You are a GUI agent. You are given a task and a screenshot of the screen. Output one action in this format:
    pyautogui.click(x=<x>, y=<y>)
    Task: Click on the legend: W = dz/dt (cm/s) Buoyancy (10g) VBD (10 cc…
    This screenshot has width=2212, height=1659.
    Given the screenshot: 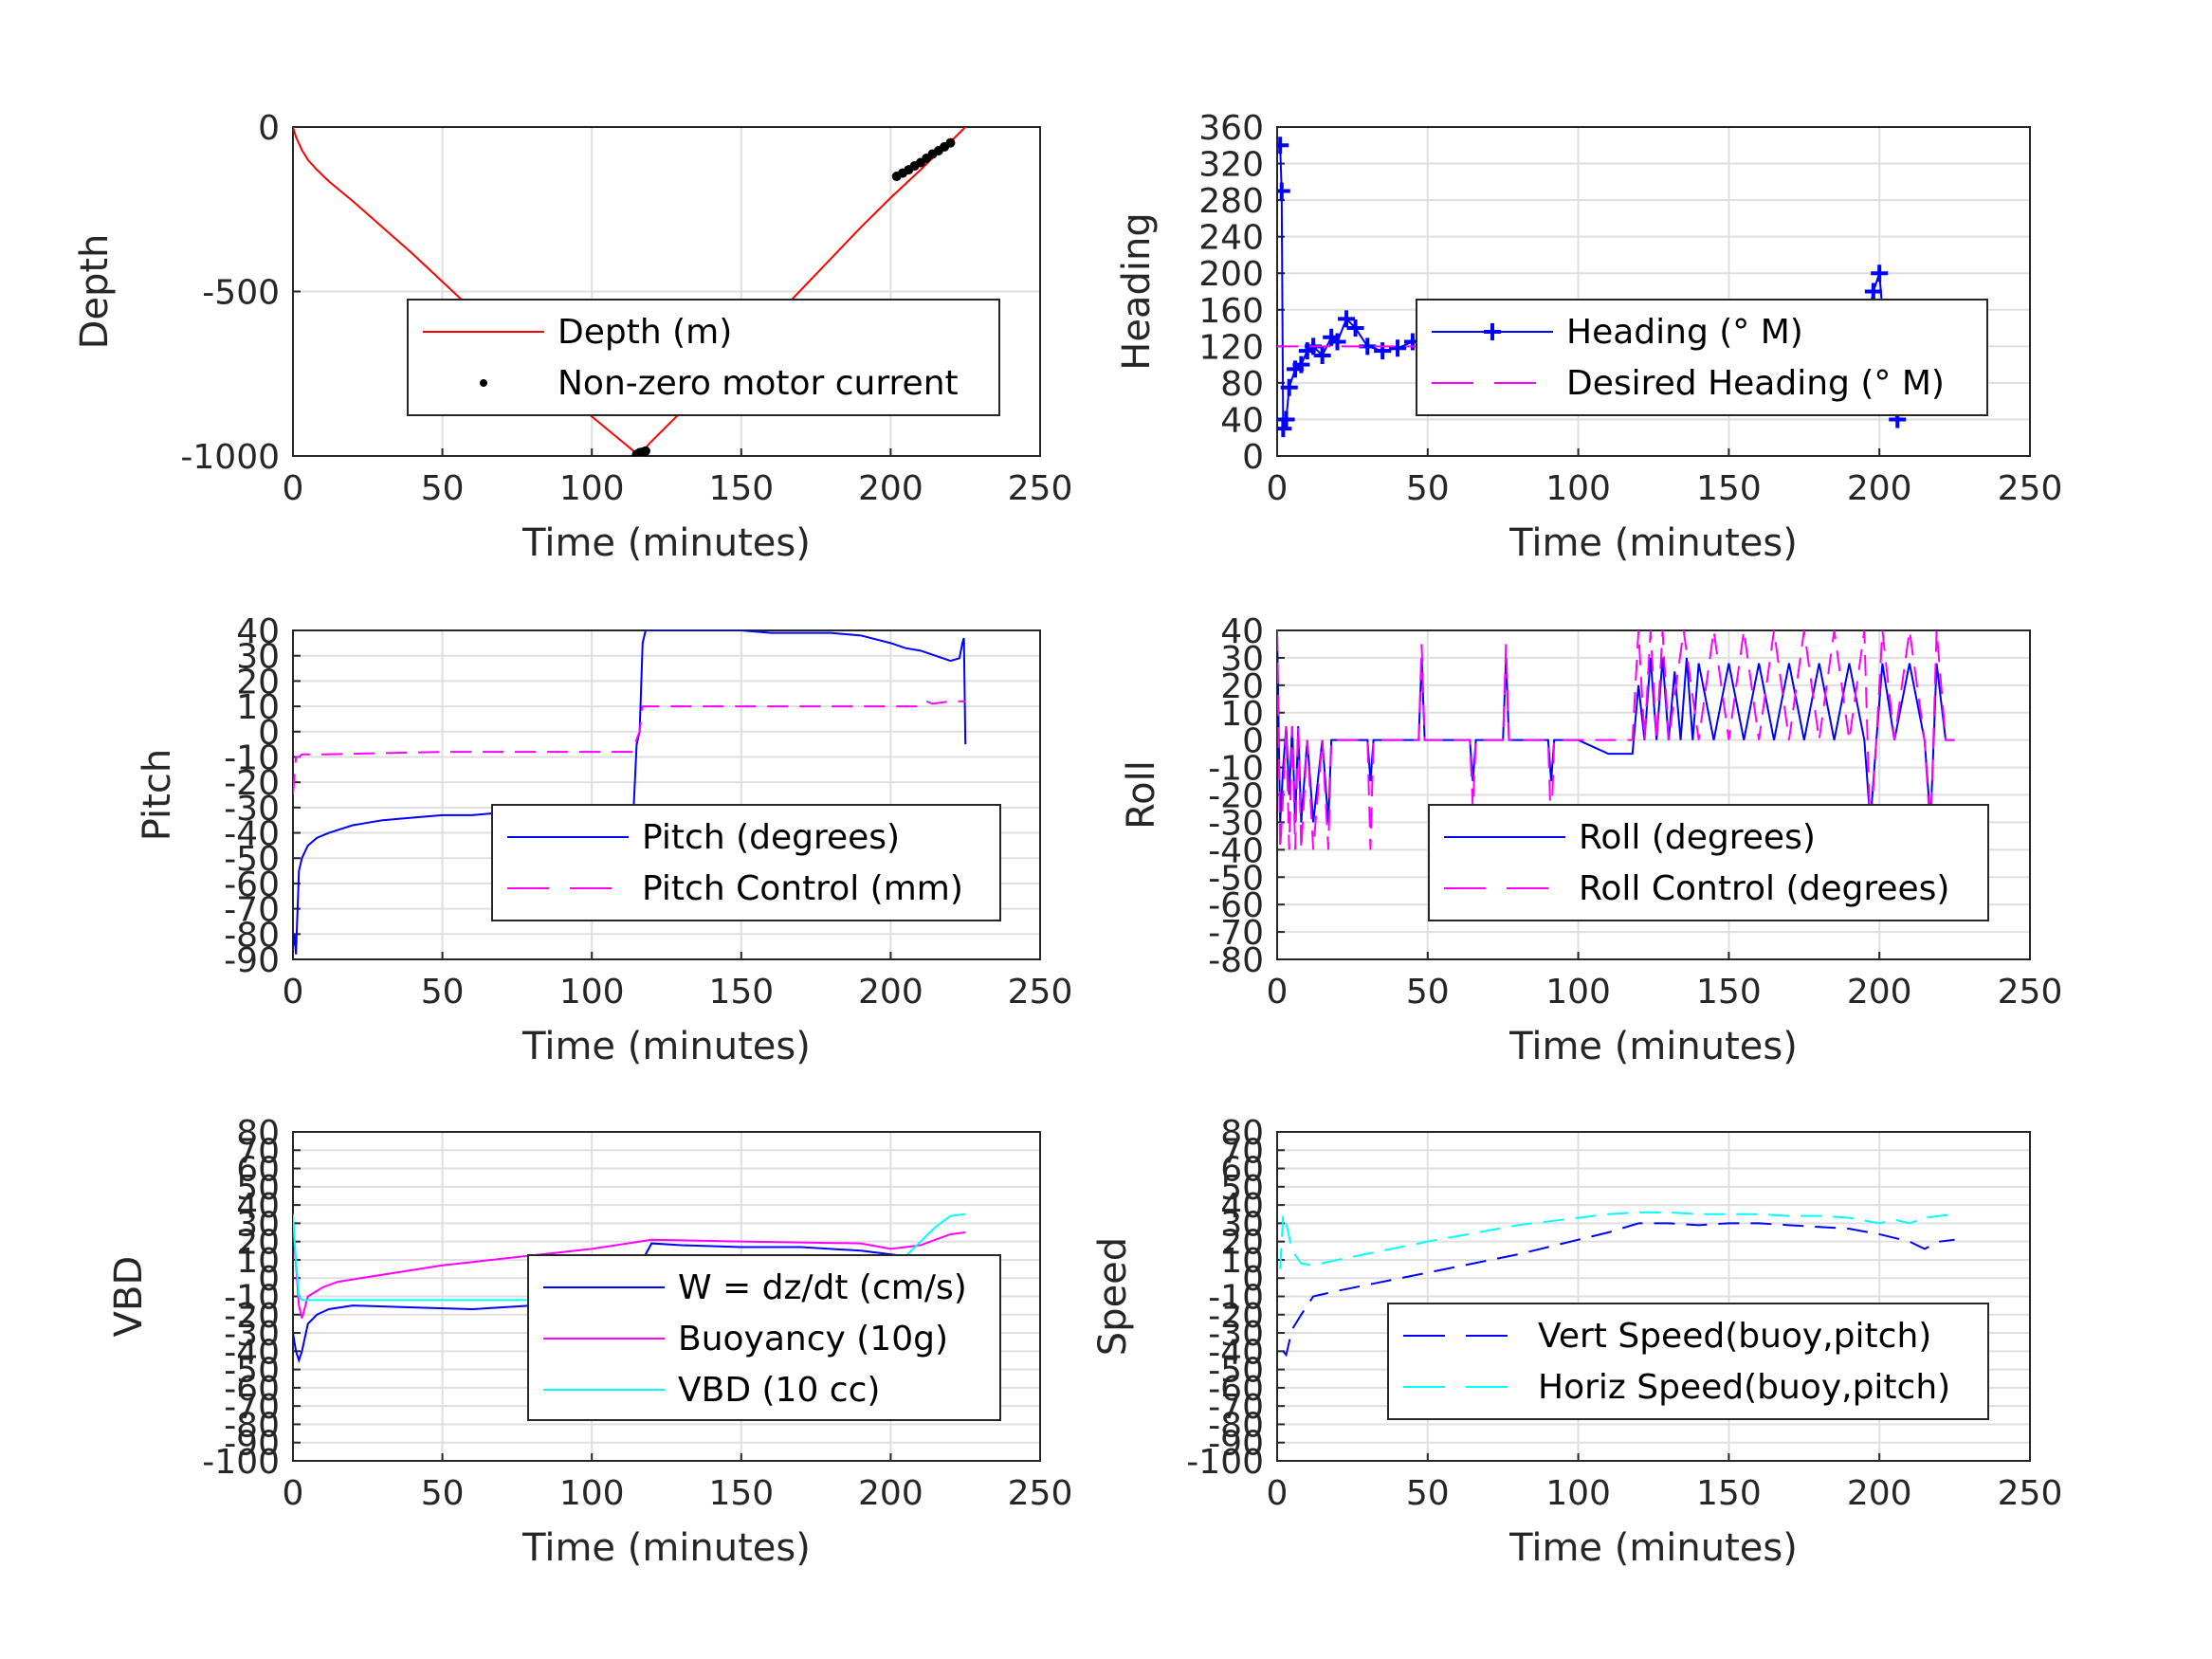 What is the action you would take?
    pyautogui.click(x=764, y=1337)
    